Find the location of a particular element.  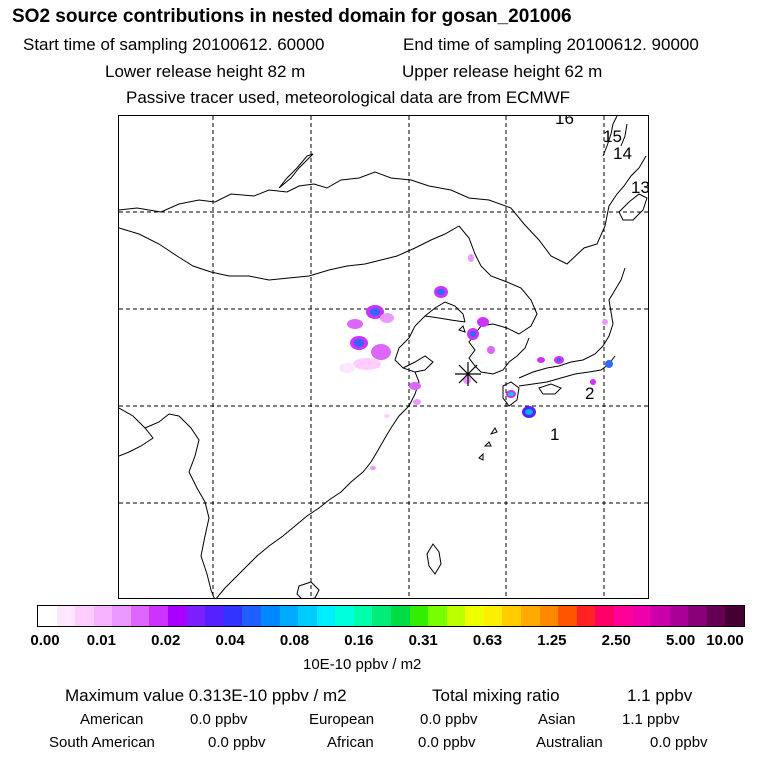

total-mixing-ratio-value: 1.1 ppbv is located at coordinates (660, 695).